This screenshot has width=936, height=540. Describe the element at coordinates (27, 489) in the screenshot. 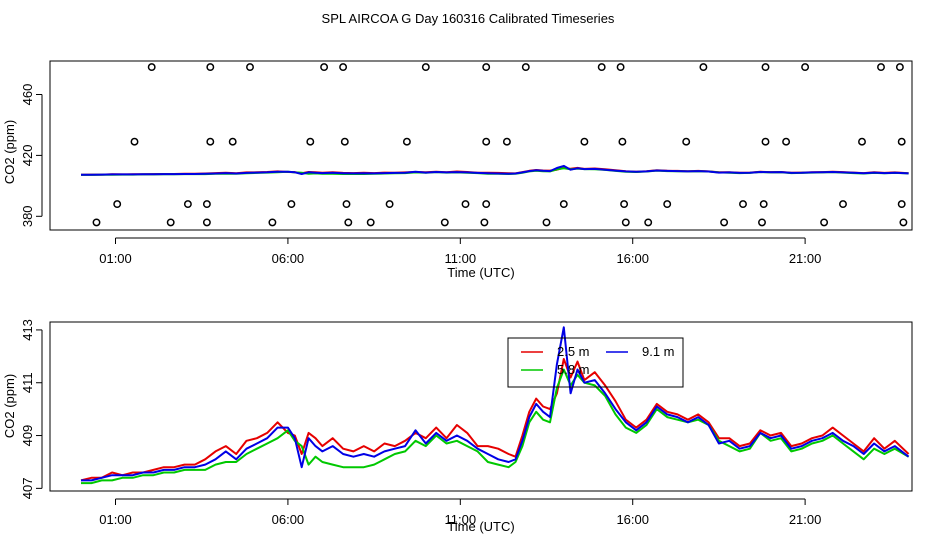

I see `bottom-y-tick-label: 407` at that location.